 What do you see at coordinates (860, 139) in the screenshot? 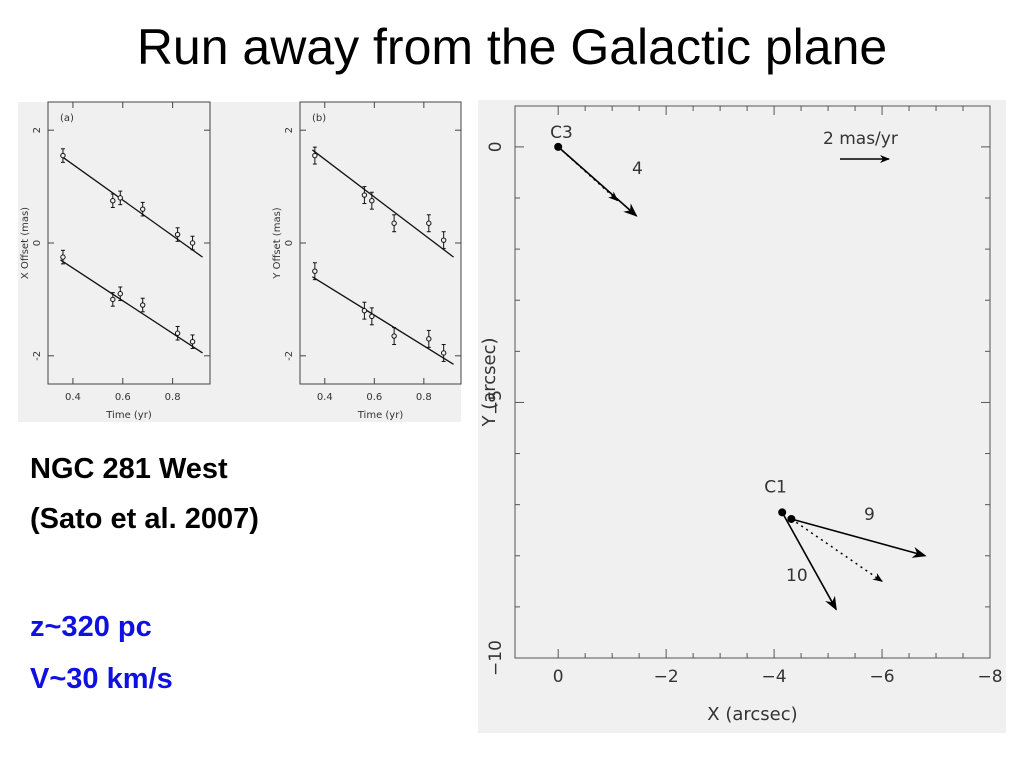
I see `scale-label: 2 mas/yr` at bounding box center [860, 139].